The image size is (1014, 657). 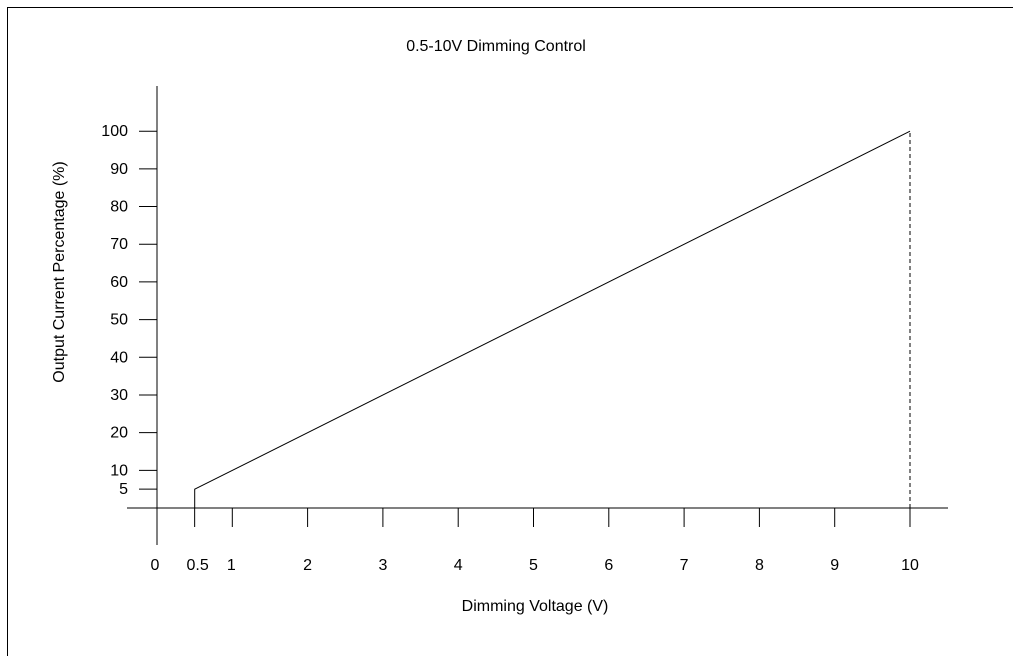 What do you see at coordinates (496, 46) in the screenshot?
I see `chart-title: 0.5-10V Dimming Control` at bounding box center [496, 46].